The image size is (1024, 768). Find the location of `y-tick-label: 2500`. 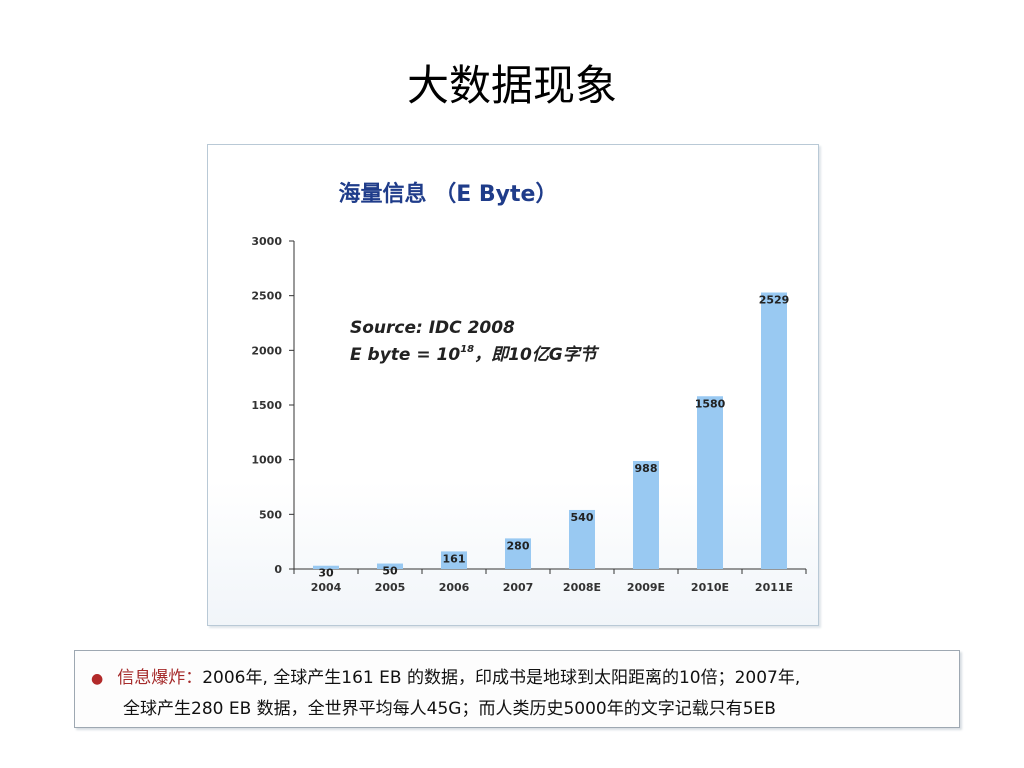

y-tick-label: 2500 is located at coordinates (266, 296).